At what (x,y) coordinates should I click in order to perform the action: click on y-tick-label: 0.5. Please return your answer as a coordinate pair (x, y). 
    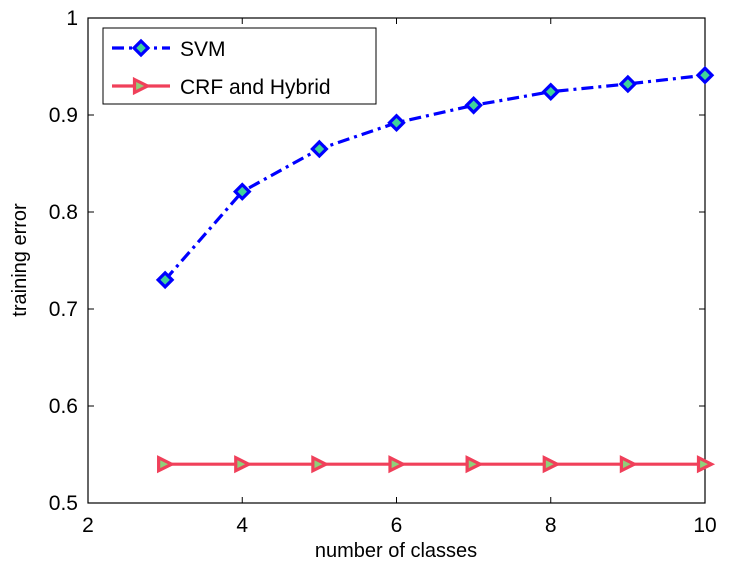
    Looking at the image, I should click on (63, 503).